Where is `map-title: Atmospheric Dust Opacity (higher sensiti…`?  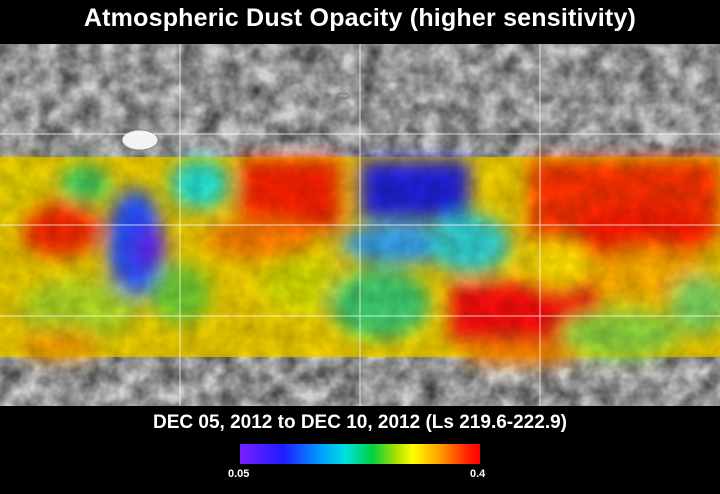 map-title: Atmospheric Dust Opacity (higher sensiti… is located at coordinates (360, 18).